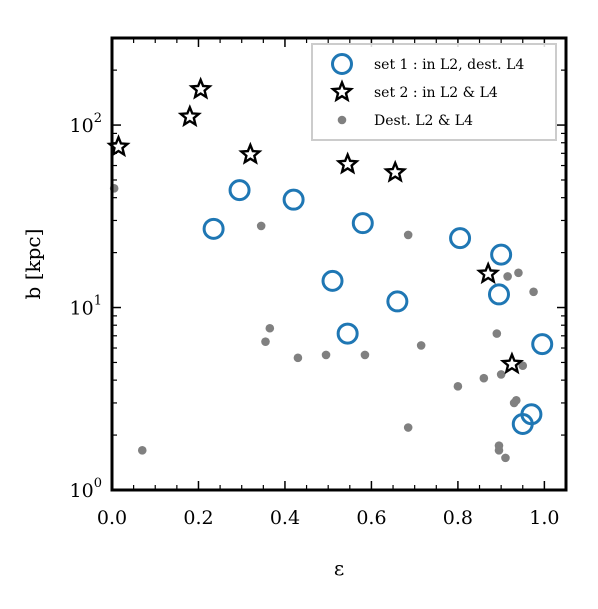 The image size is (598, 609). Describe the element at coordinates (86, 489) in the screenshot. I see `y-tick-label: 10⁰` at that location.